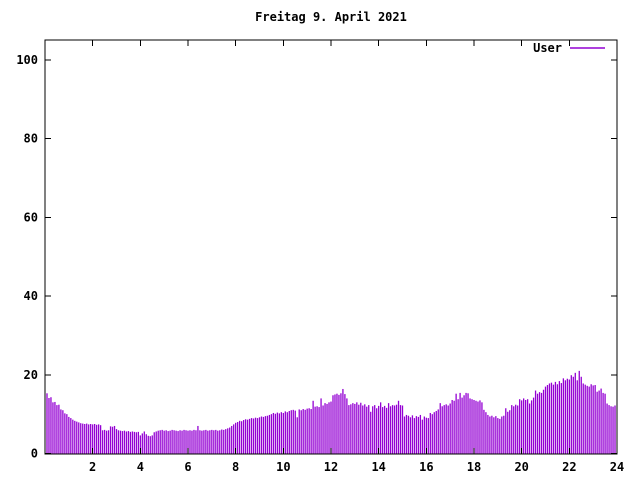  Describe the element at coordinates (547, 48) in the screenshot. I see `legend-label-user: User` at that location.